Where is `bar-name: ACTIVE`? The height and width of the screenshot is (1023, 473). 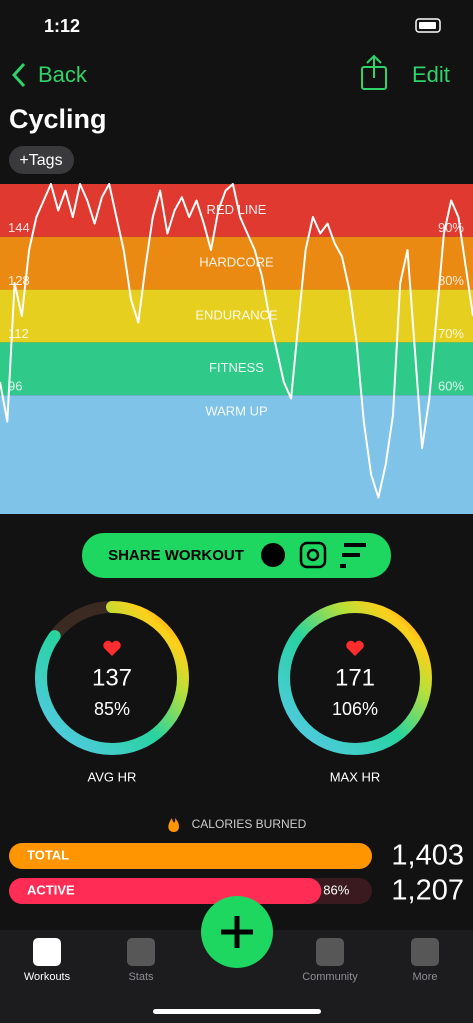
bar-name: ACTIVE is located at coordinates (51, 889).